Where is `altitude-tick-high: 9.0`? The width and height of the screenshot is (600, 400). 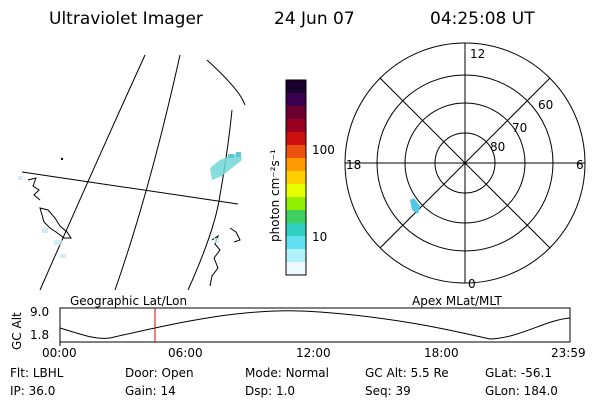 altitude-tick-high: 9.0 is located at coordinates (40, 312).